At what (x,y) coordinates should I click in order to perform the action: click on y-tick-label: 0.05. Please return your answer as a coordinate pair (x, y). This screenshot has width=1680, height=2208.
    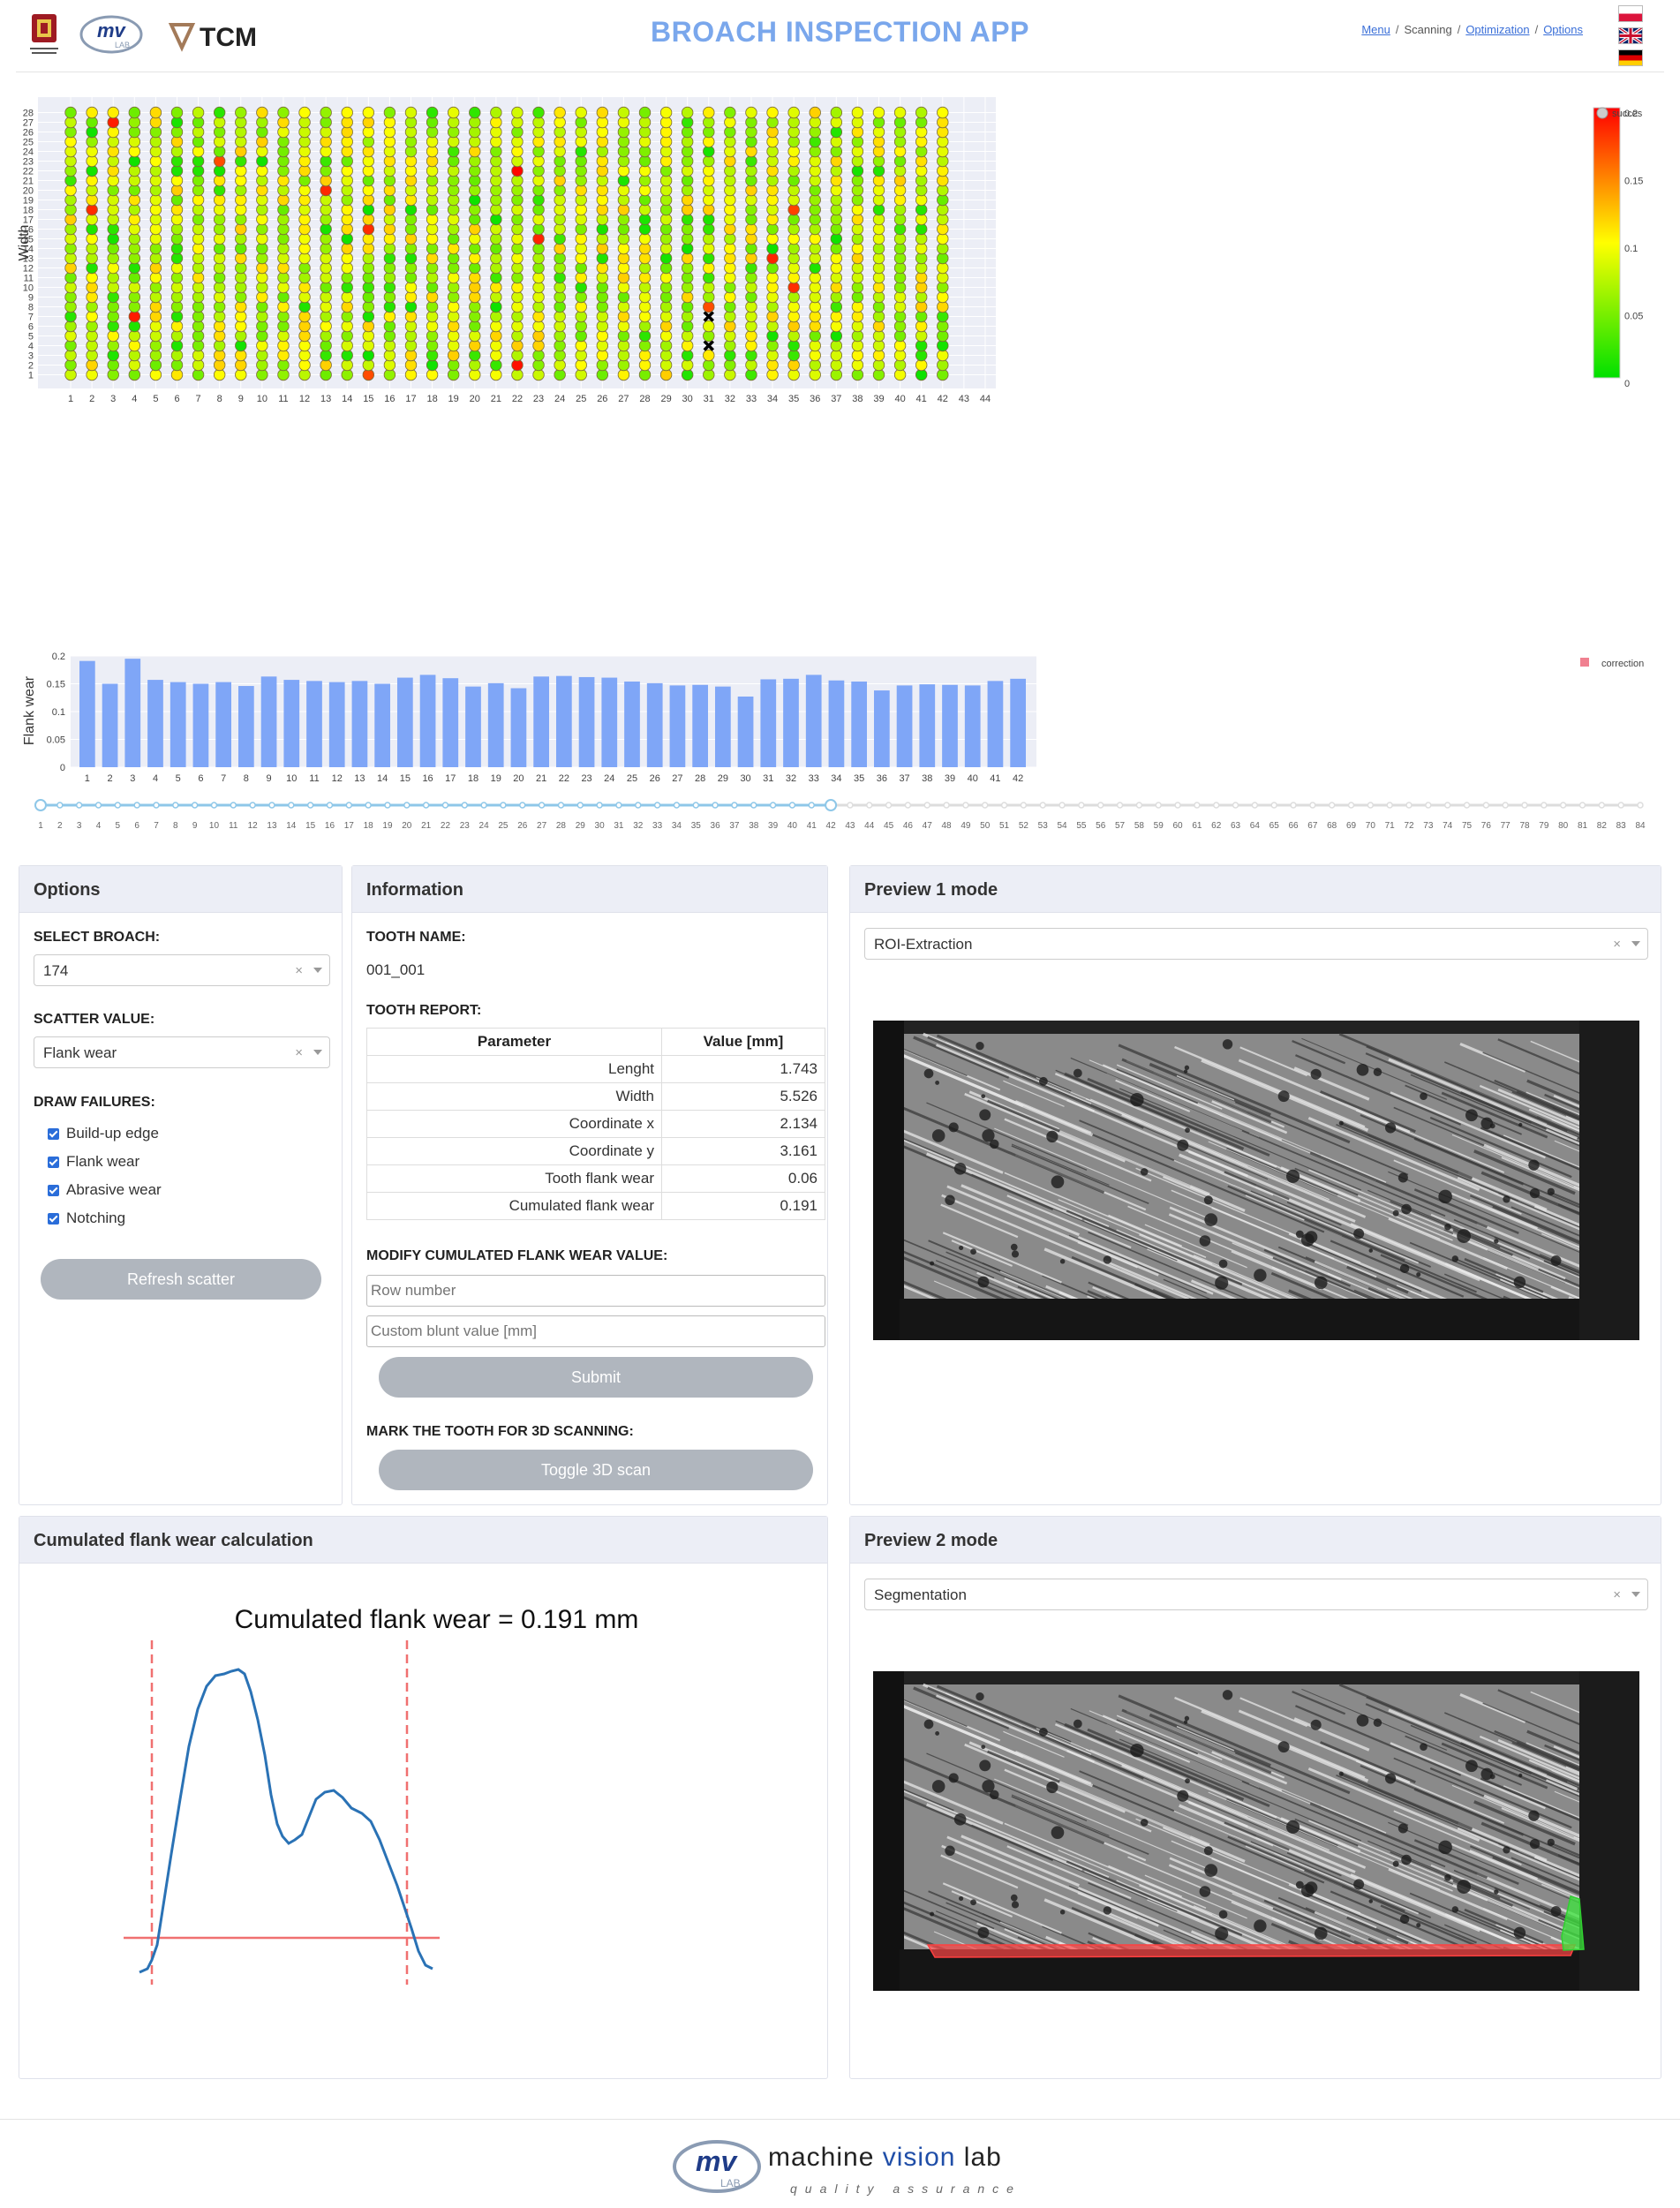
    Looking at the image, I should click on (56, 740).